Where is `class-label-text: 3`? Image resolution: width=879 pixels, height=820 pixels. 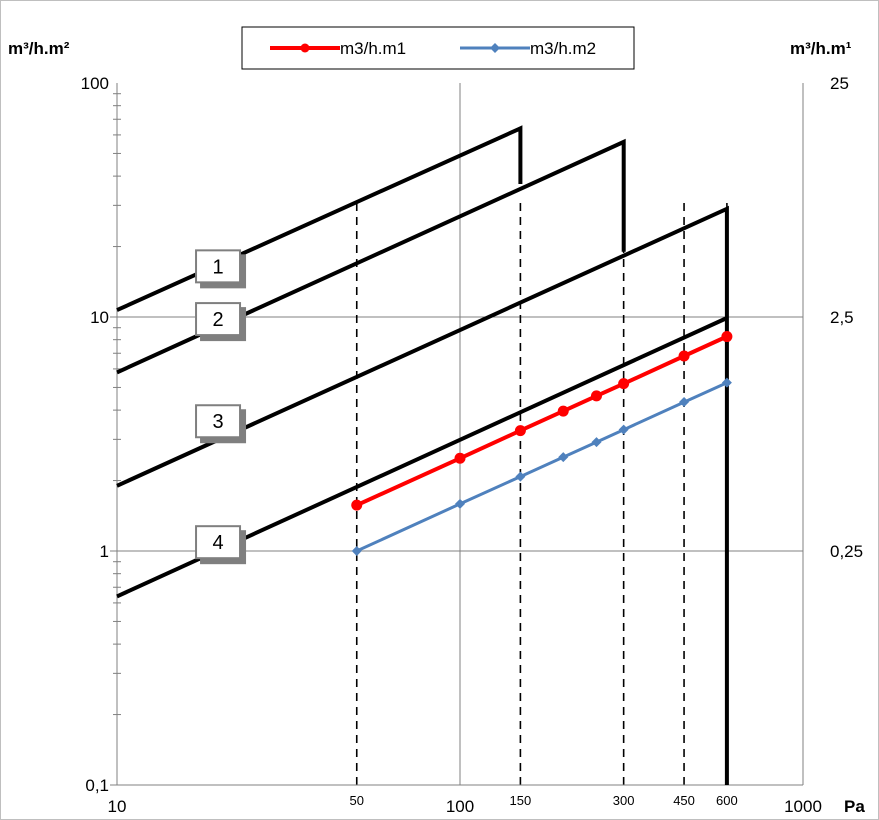 class-label-text: 3 is located at coordinates (217, 422).